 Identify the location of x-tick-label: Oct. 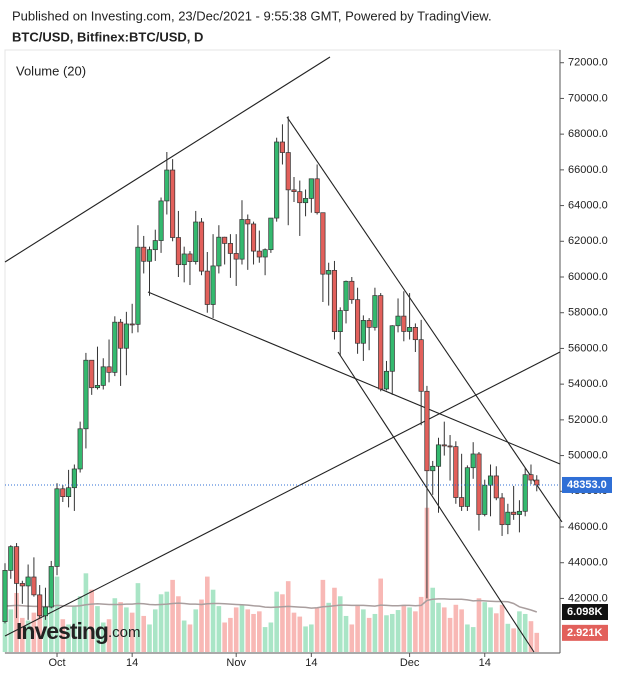
(56, 663).